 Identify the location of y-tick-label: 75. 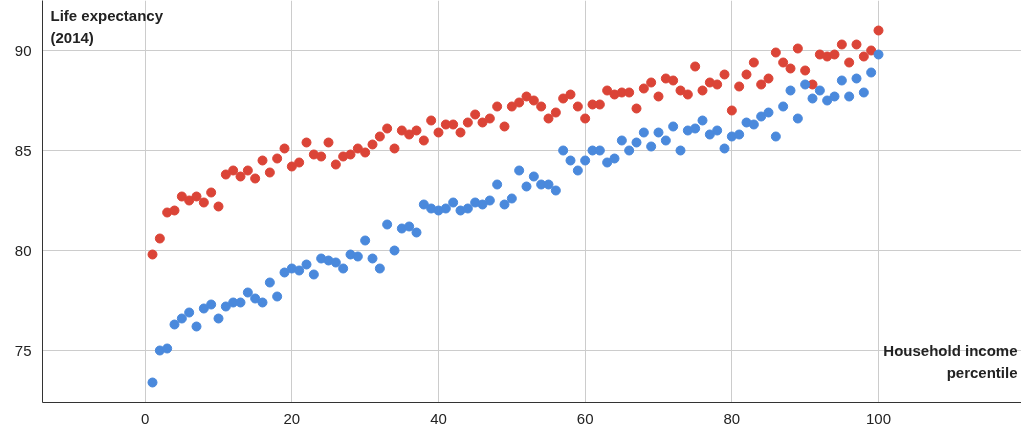
(23, 350).